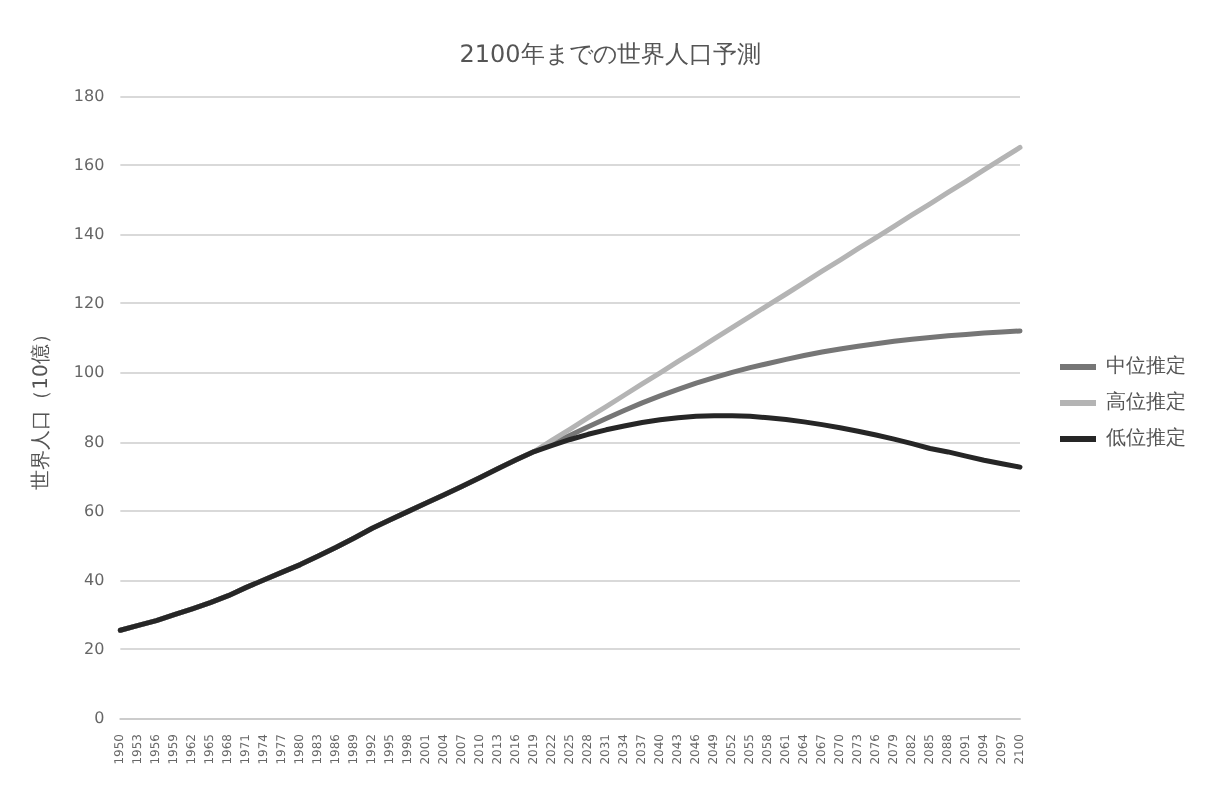  I want to click on y-tick-label: 40, so click(94, 579).